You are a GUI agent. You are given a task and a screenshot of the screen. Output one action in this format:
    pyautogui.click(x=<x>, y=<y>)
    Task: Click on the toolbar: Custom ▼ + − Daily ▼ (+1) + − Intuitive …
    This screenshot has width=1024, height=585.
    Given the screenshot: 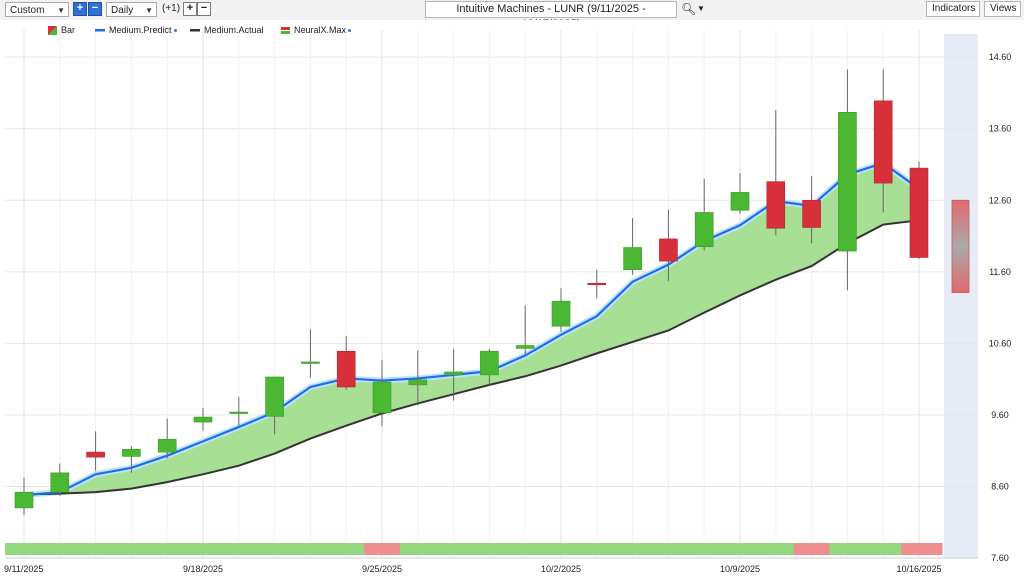 What is the action you would take?
    pyautogui.click(x=512, y=15)
    